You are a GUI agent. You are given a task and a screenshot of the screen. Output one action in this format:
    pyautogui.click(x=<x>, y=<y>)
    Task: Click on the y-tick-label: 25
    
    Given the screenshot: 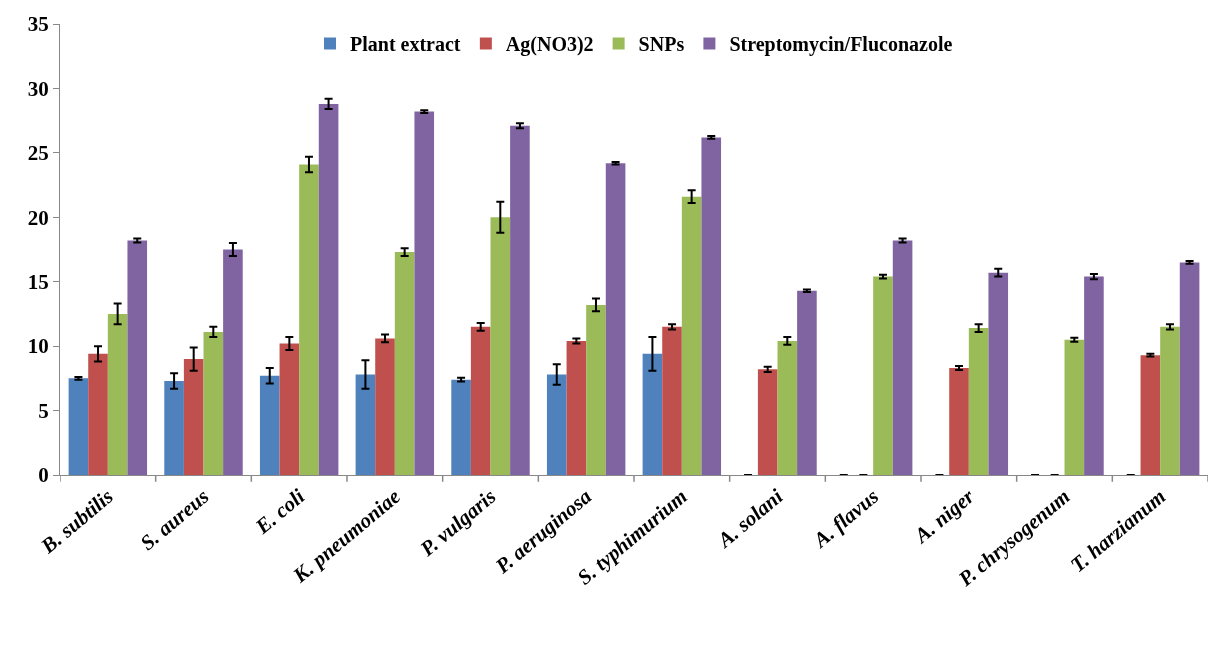 What is the action you would take?
    pyautogui.click(x=38, y=153)
    